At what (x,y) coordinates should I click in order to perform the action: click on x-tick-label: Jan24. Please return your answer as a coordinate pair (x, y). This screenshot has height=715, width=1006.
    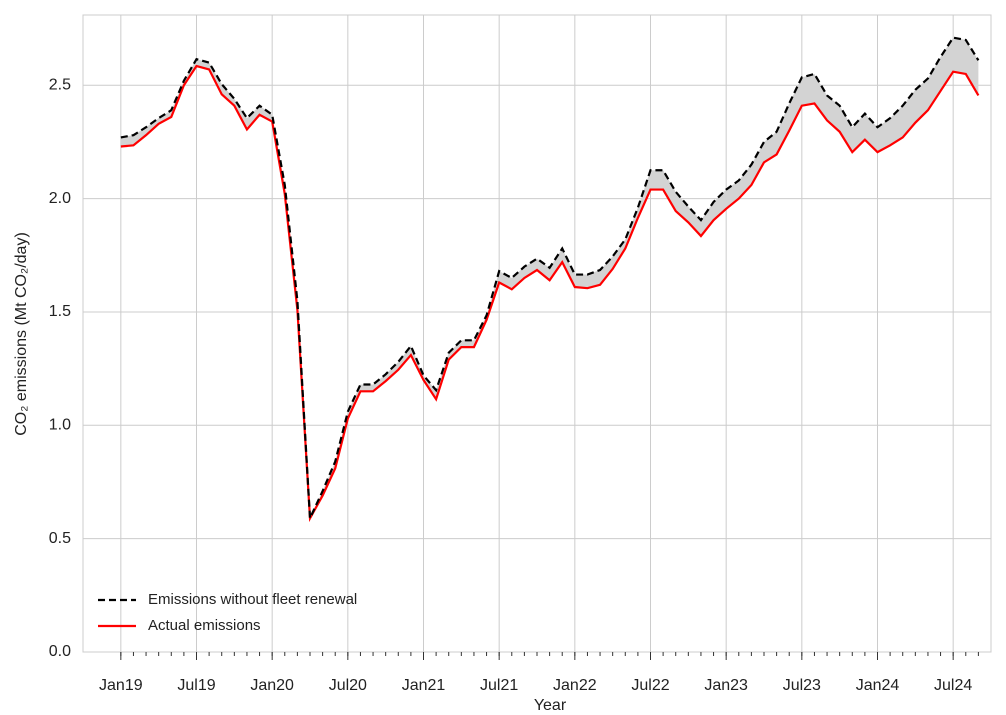
    Looking at the image, I should click on (878, 685).